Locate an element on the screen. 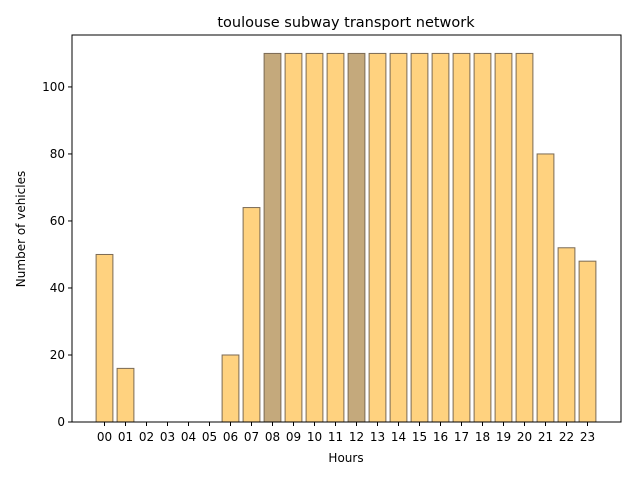 This screenshot has height=480, width=640. x-tick-label: 07 is located at coordinates (251, 437).